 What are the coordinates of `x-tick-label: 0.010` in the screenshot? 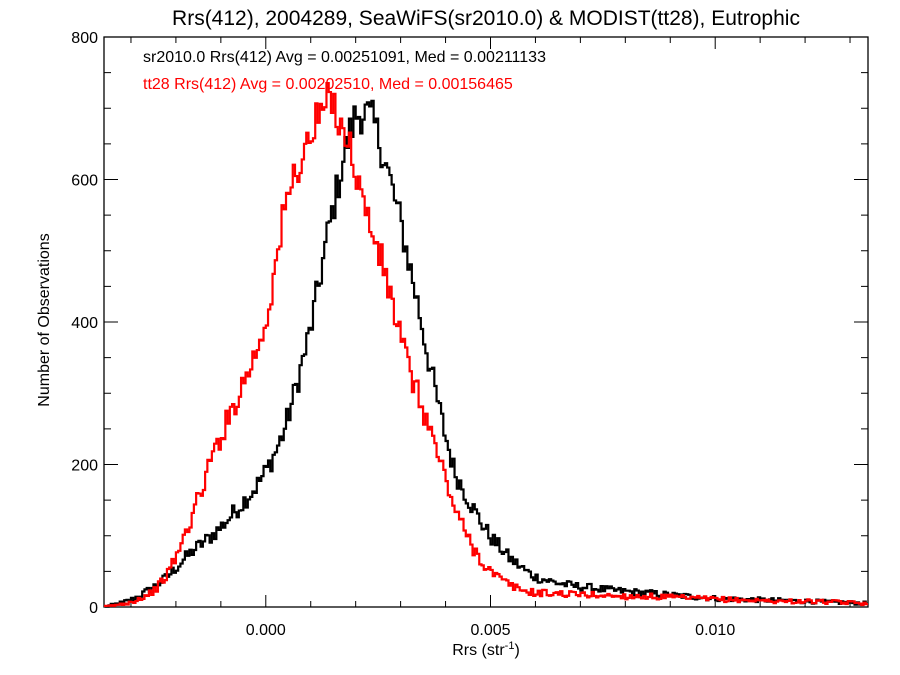 It's located at (715, 630).